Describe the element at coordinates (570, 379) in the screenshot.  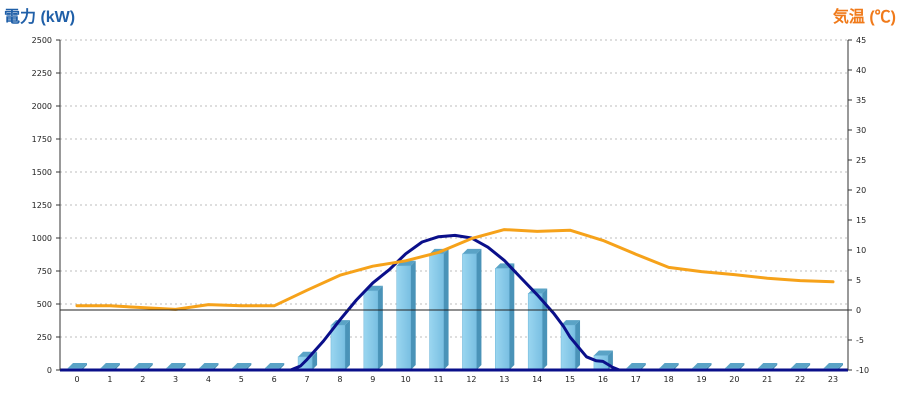
I see `x-tick-label: 15` at that location.